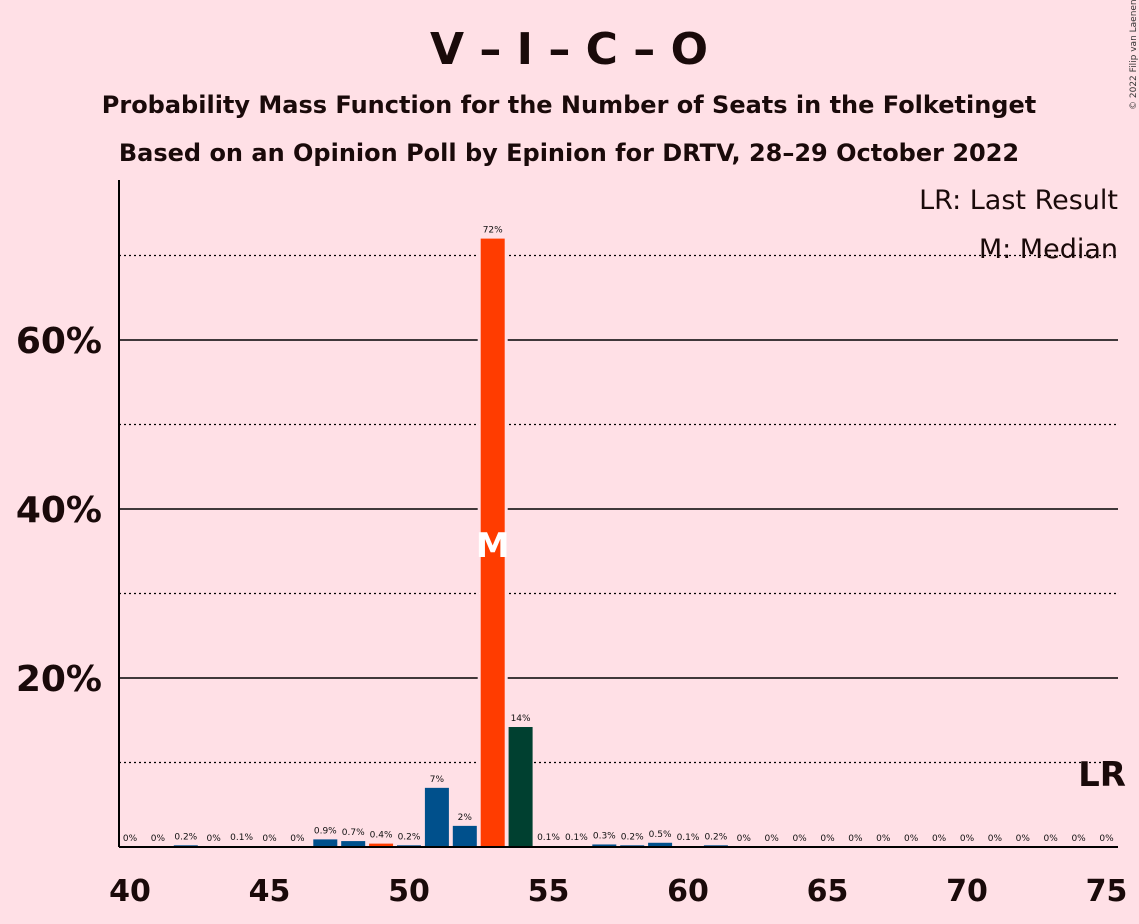 This screenshot has height=924, width=1139. Describe the element at coordinates (1051, 839) in the screenshot. I see `bar-label-73: 0%` at that location.